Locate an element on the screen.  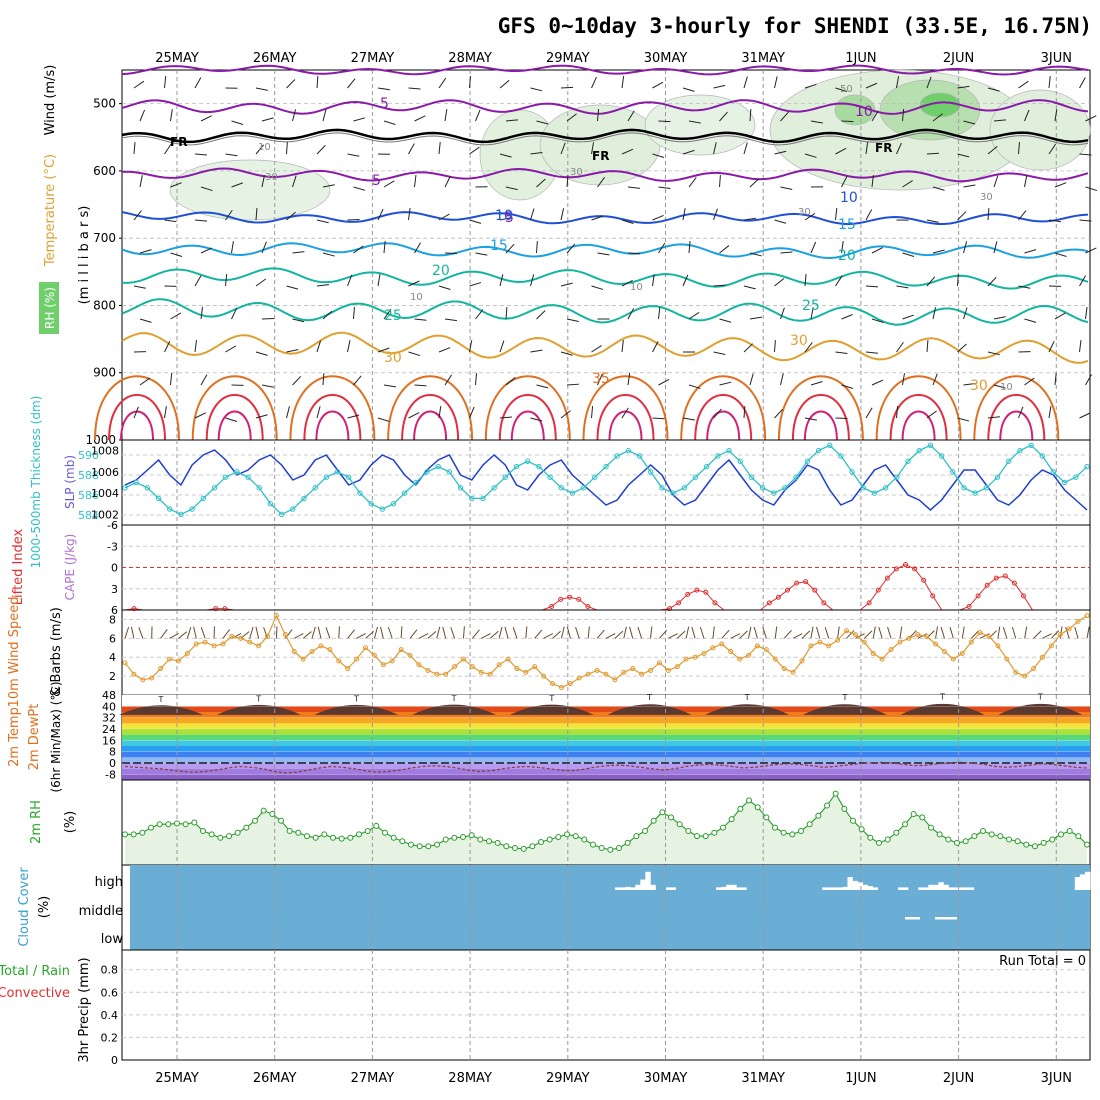
slp-tick-label: 1002 is located at coordinates (105, 514).